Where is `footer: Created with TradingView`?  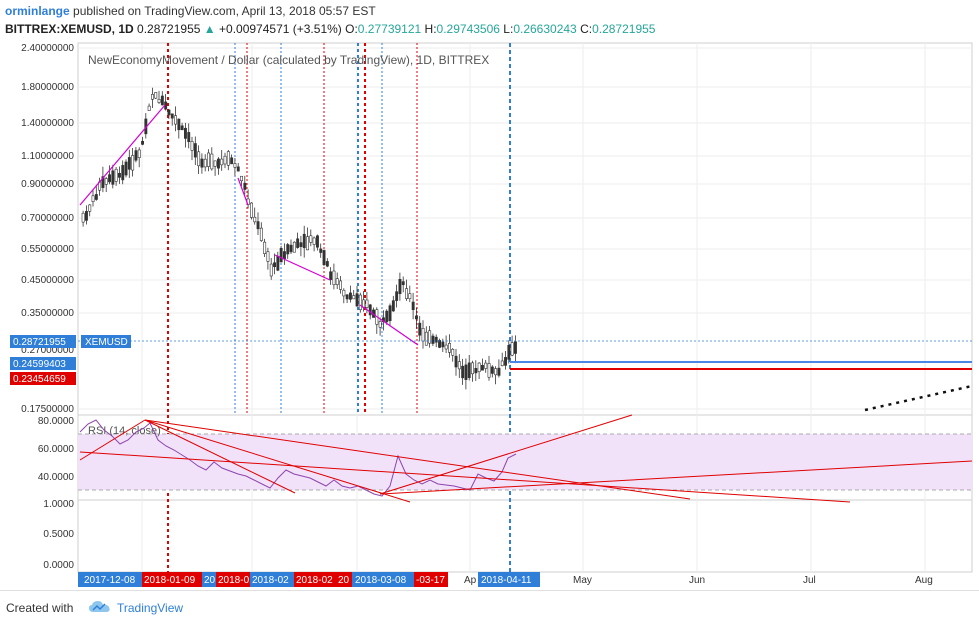 footer: Created with TradingView is located at coordinates (489, 608).